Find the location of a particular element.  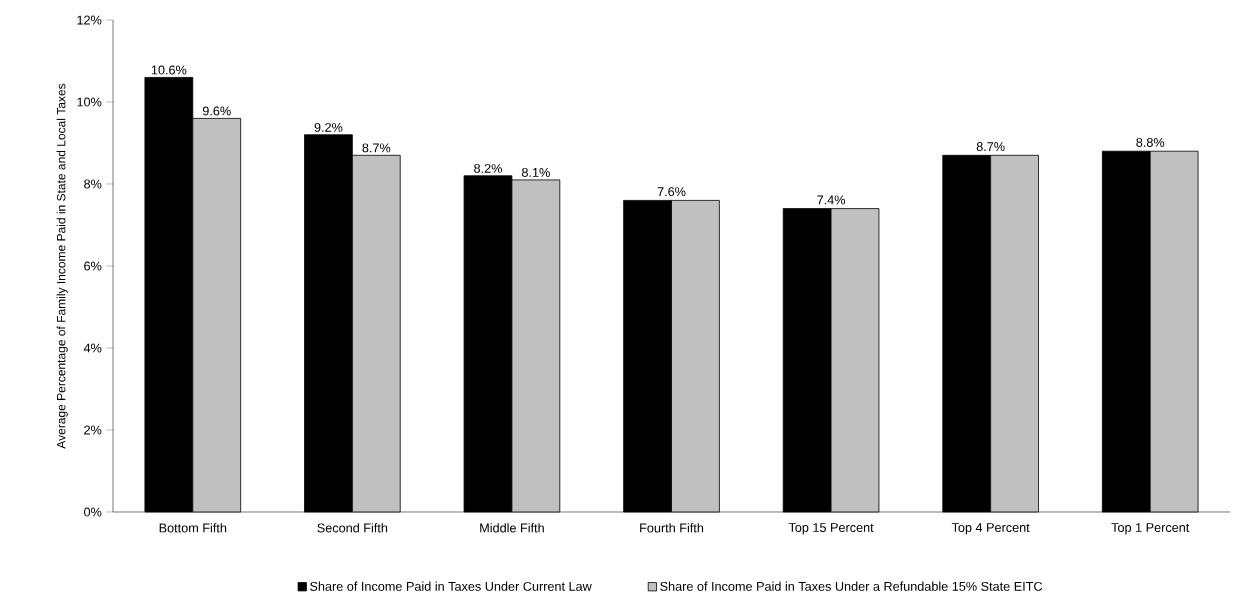

y-tick-label: 10% is located at coordinates (89, 102).